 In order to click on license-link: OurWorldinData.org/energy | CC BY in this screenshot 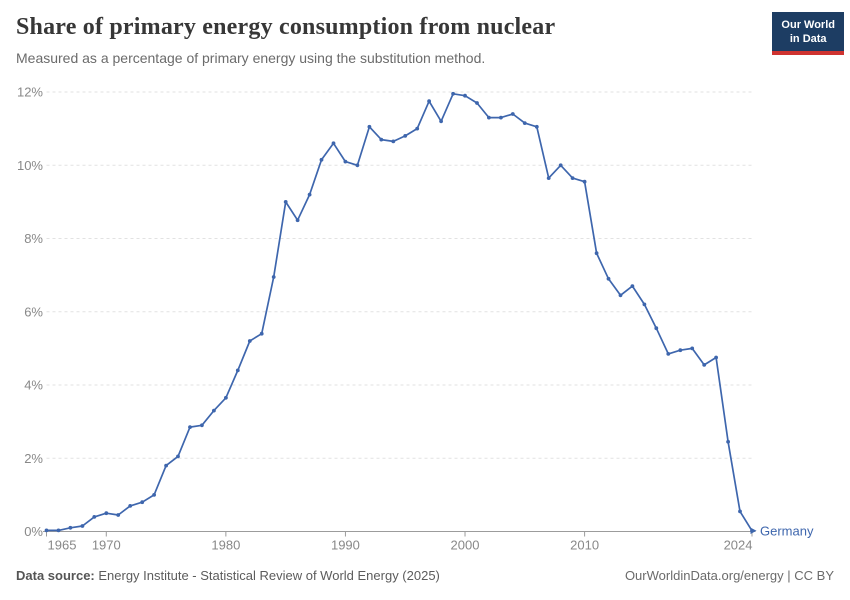, I will do `click(729, 575)`.